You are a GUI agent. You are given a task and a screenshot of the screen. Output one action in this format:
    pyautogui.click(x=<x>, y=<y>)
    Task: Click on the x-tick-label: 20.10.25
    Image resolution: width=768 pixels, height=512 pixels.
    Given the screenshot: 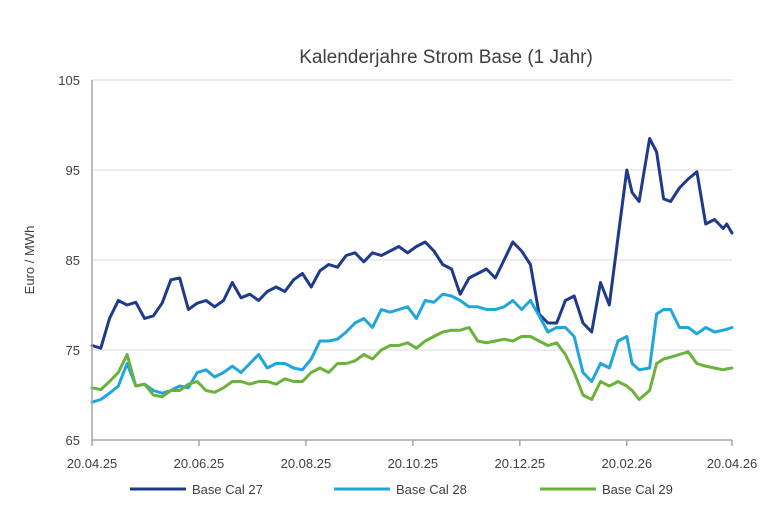 What is the action you would take?
    pyautogui.click(x=413, y=463)
    